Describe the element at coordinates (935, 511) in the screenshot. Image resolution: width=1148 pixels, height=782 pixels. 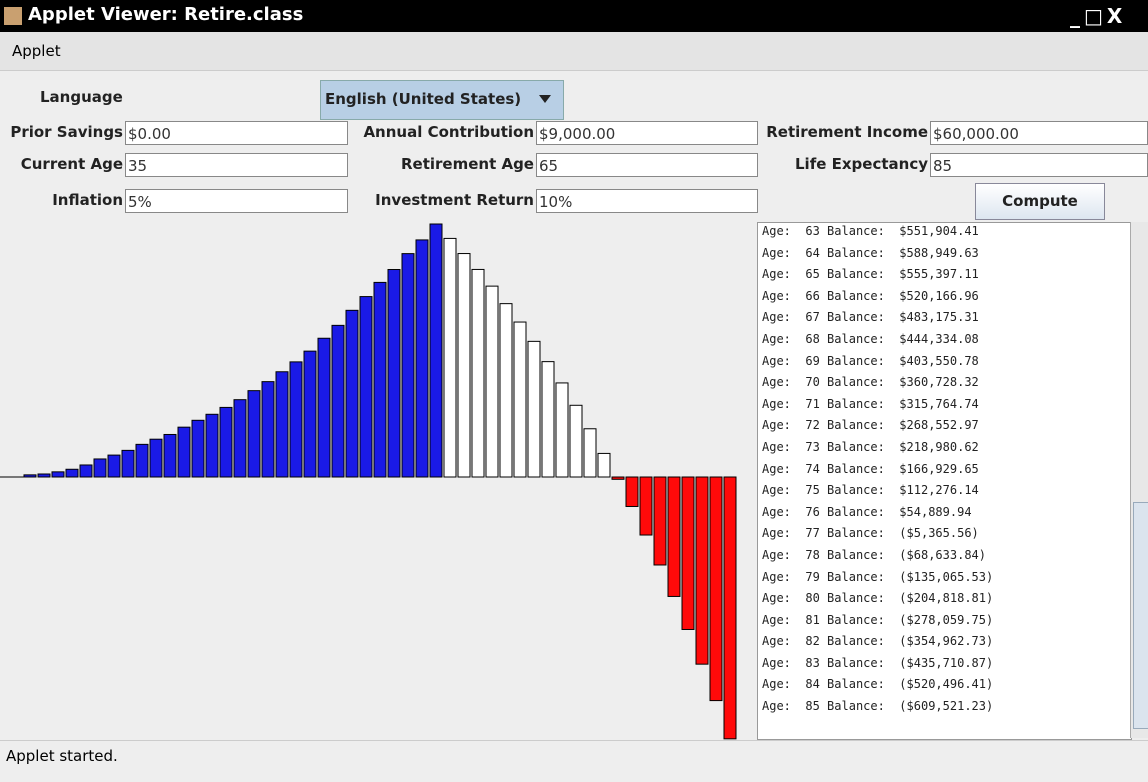
I see `balance: $54,889.94` at that location.